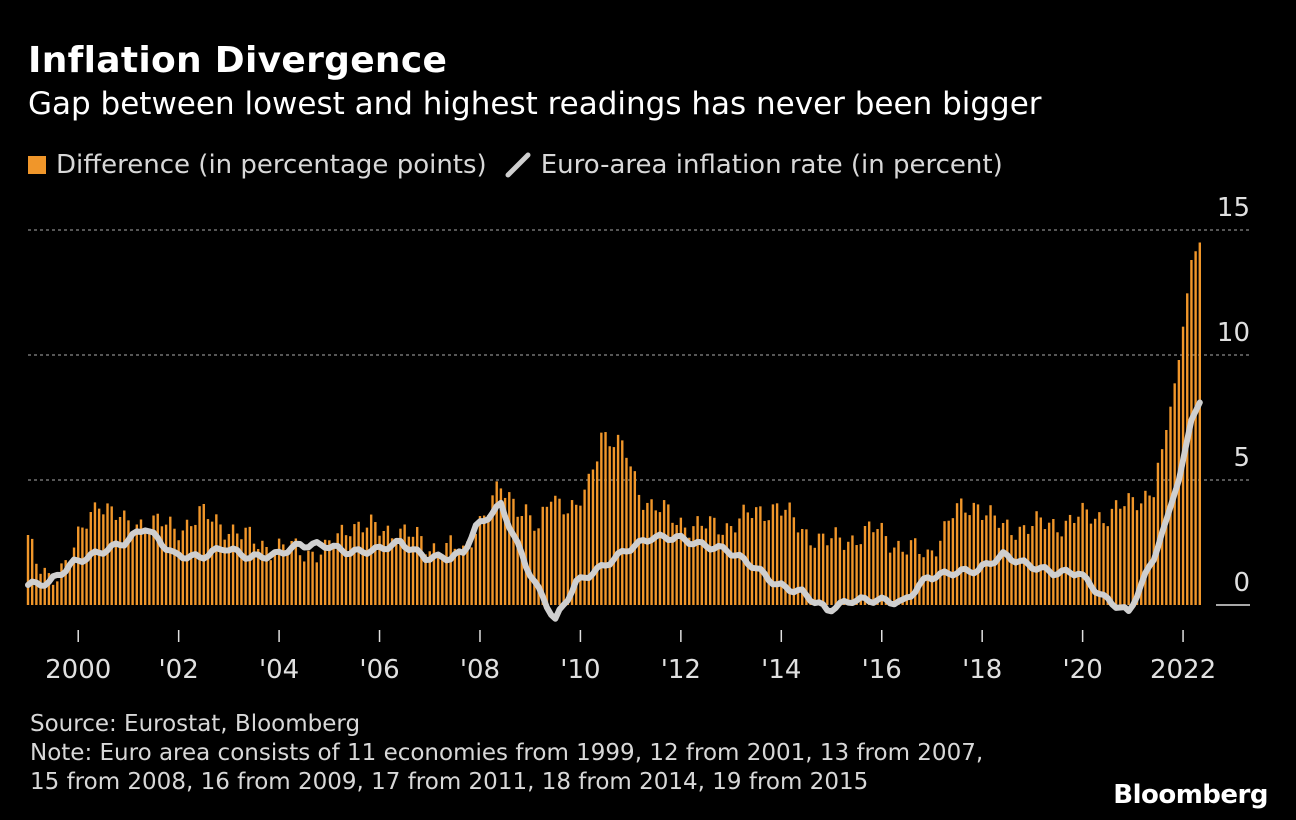 The image size is (1296, 820). I want to click on x-tick-label-2006: '06, so click(379, 670).